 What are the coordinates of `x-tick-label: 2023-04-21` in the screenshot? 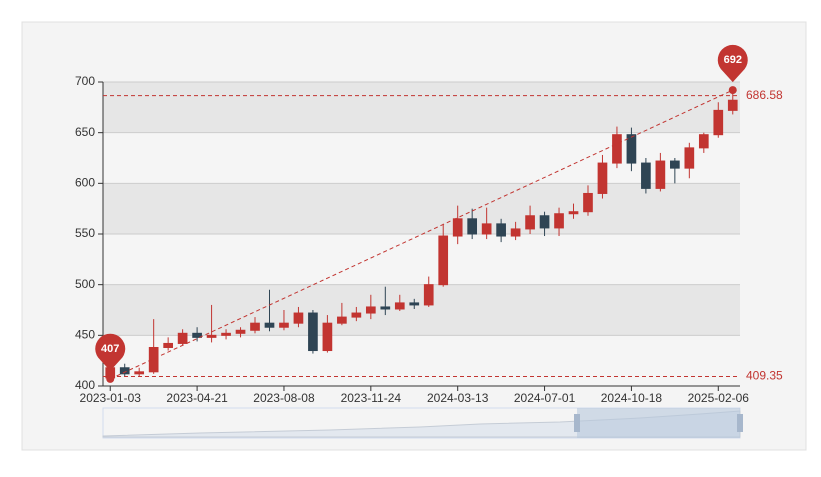 It's located at (197, 398).